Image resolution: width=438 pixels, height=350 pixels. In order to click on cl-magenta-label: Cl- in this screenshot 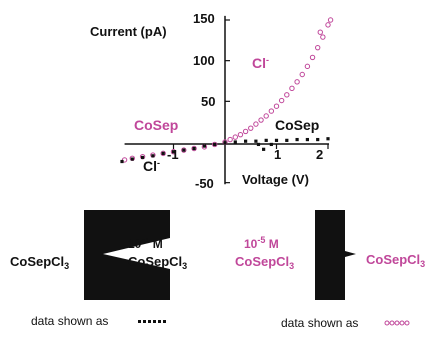, I will do `click(260, 63)`.